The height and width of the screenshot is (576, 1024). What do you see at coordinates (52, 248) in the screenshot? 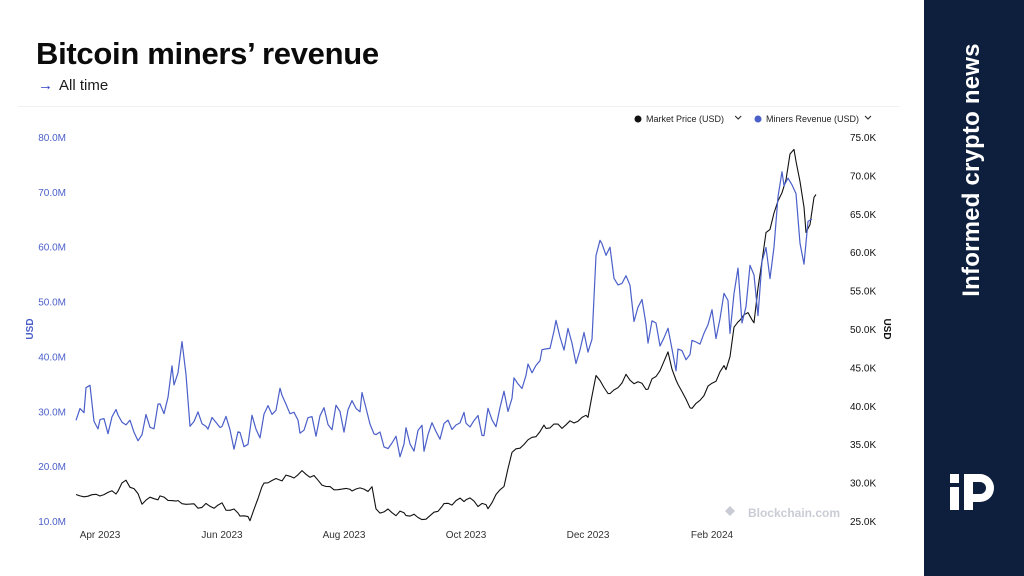
I see `y-left-tick-label: 60.0M` at bounding box center [52, 248].